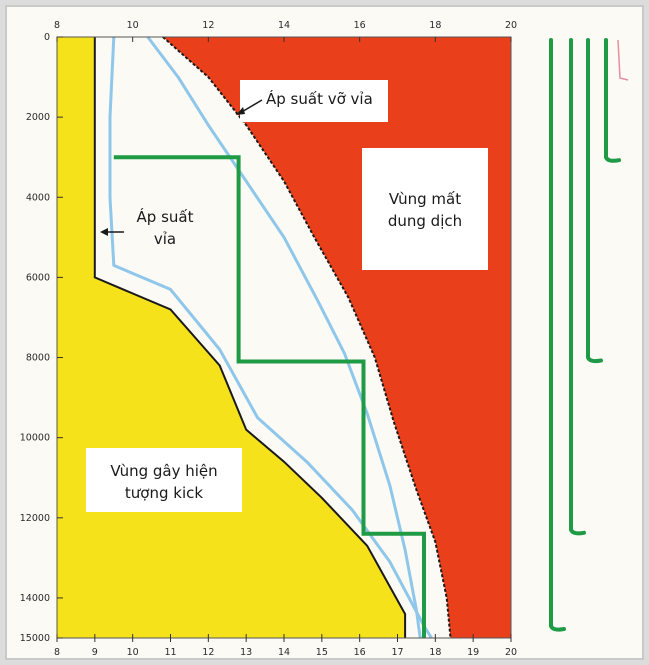 Image resolution: width=649 pixels, height=665 pixels. What do you see at coordinates (425, 209) in the screenshot?
I see `loss-zone-label-box` at bounding box center [425, 209].